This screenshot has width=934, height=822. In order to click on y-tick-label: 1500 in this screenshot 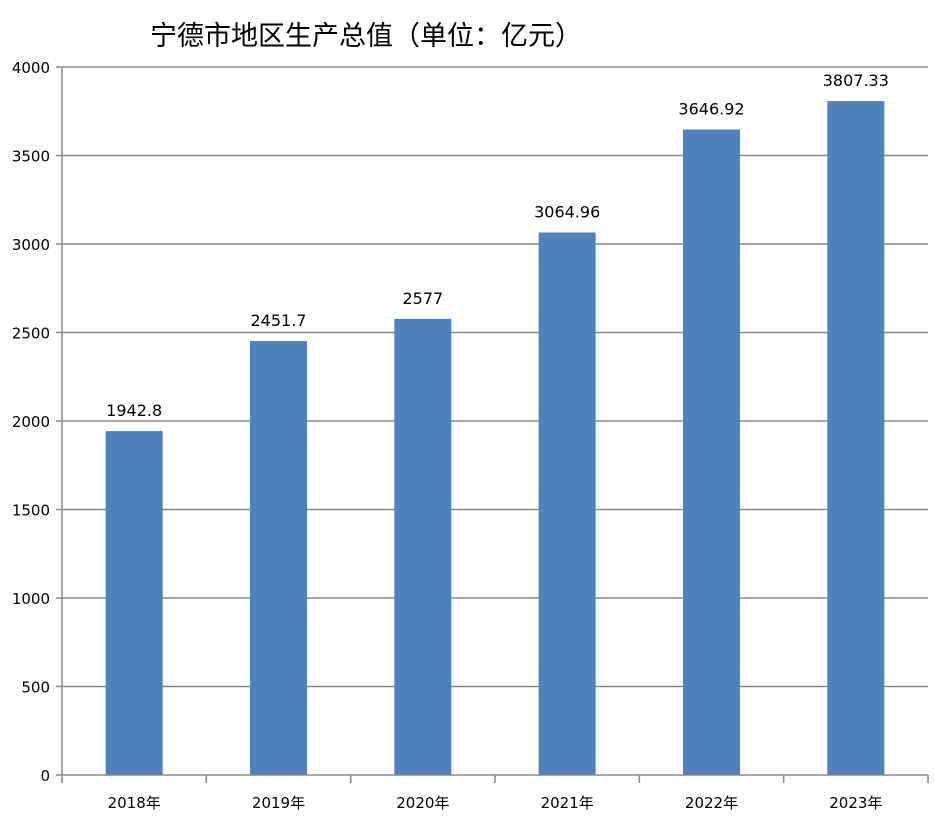, I will do `click(31, 511)`.